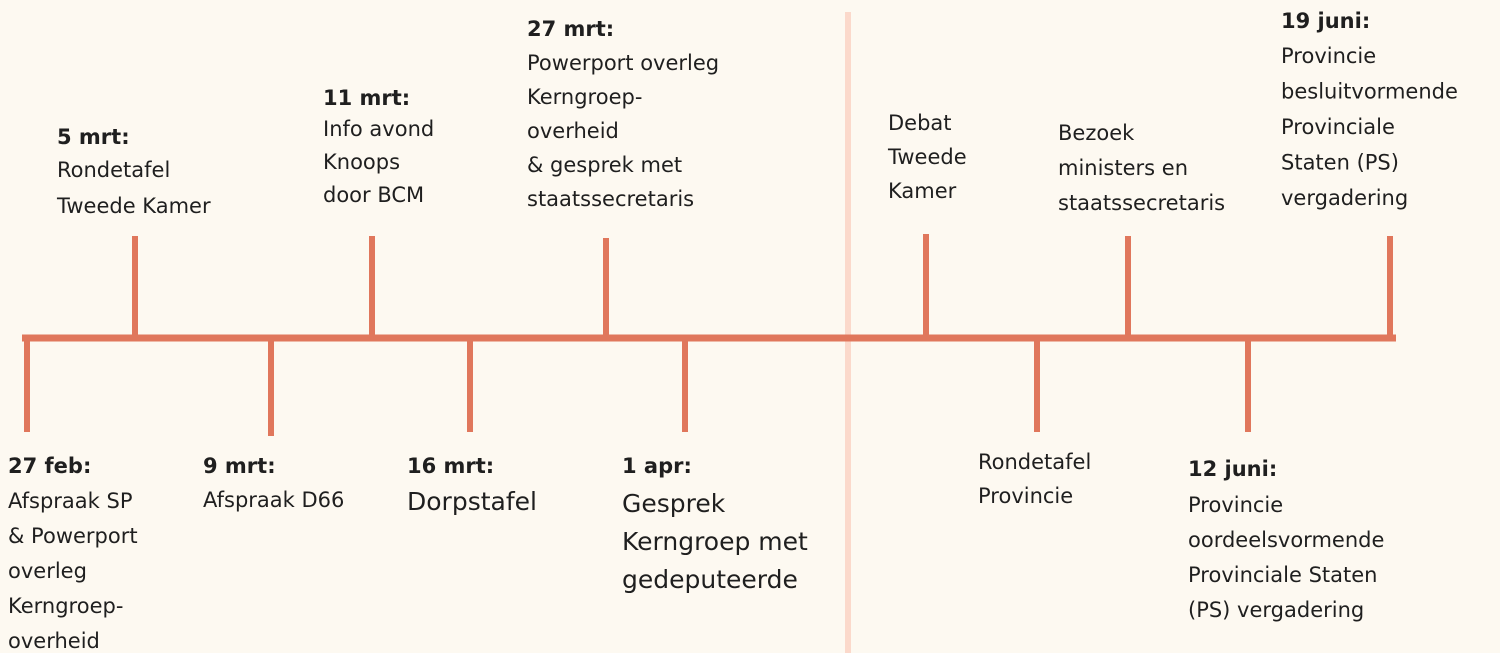  Describe the element at coordinates (49, 466) in the screenshot. I see `event-date: 27 feb:` at that location.